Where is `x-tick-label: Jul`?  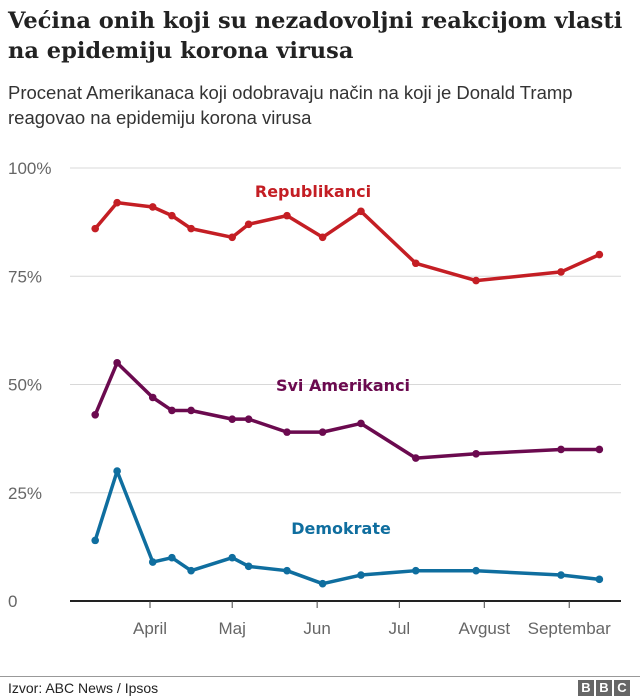
x-tick-label: Jul is located at coordinates (399, 628).